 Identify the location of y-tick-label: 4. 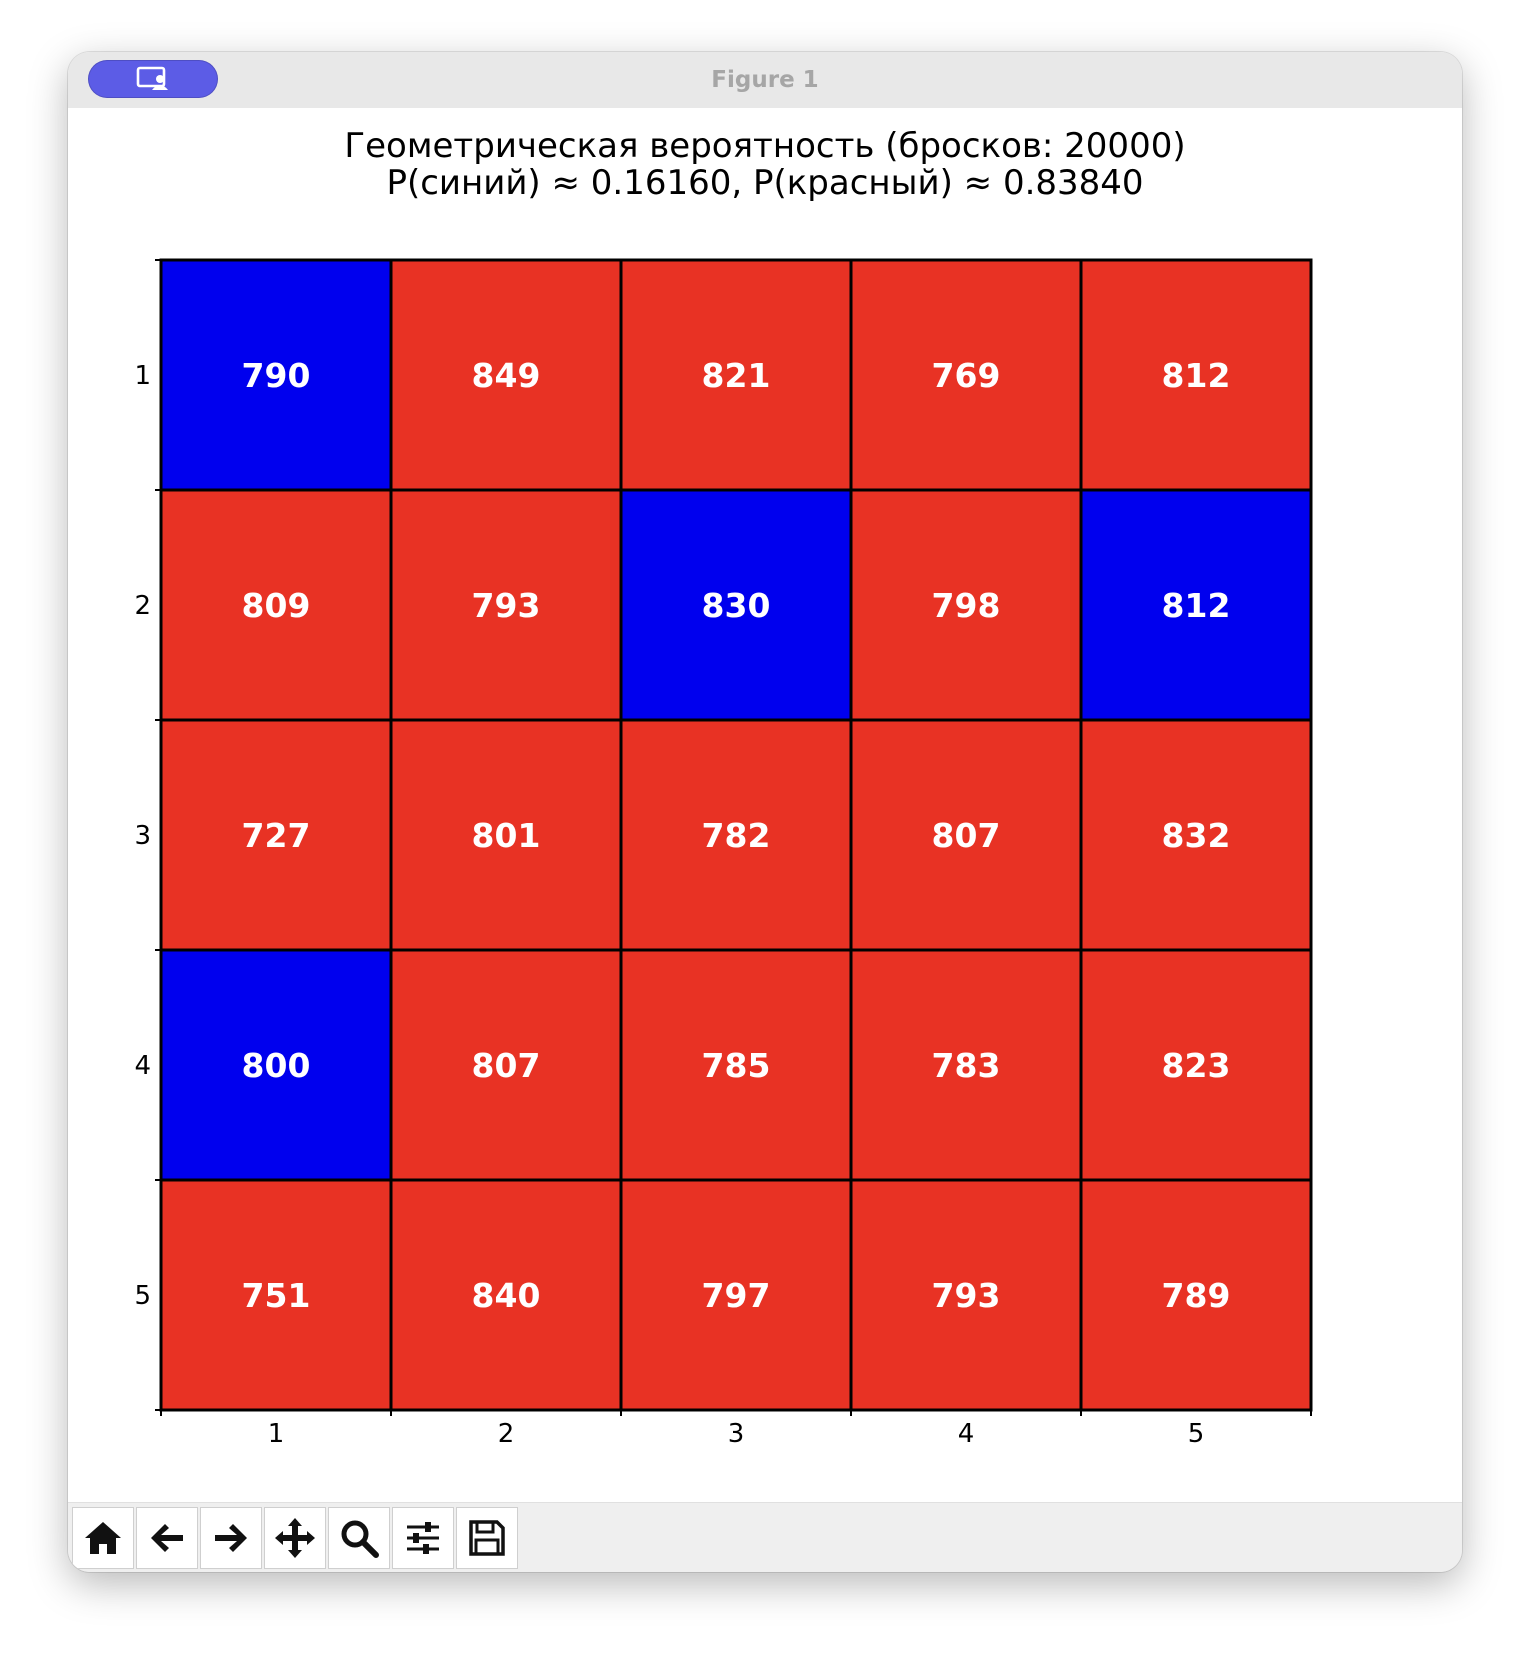
(142, 1066).